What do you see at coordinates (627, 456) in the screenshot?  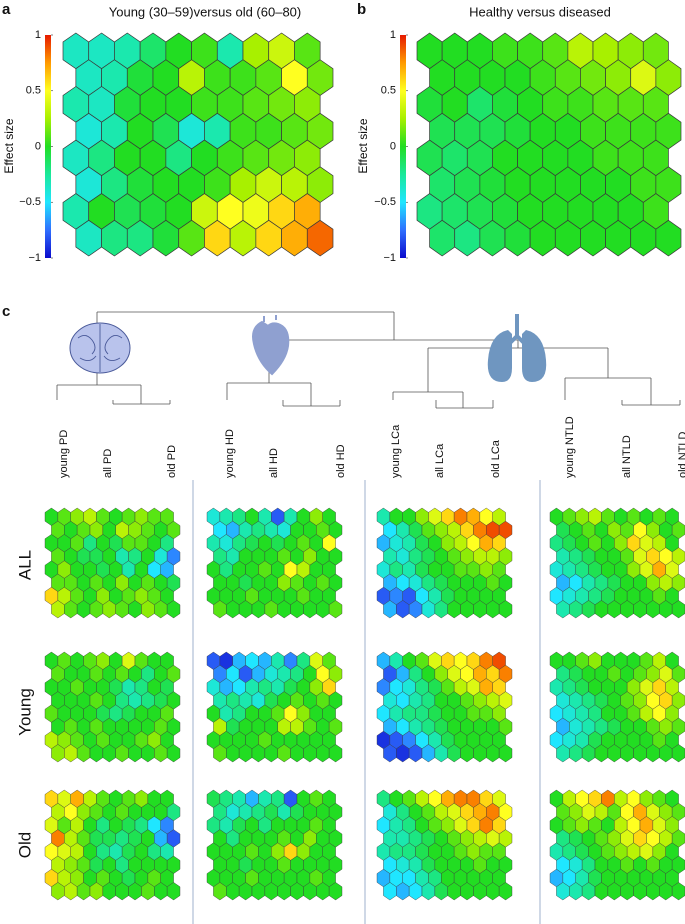 I see `leaf-label: all NTLD` at bounding box center [627, 456].